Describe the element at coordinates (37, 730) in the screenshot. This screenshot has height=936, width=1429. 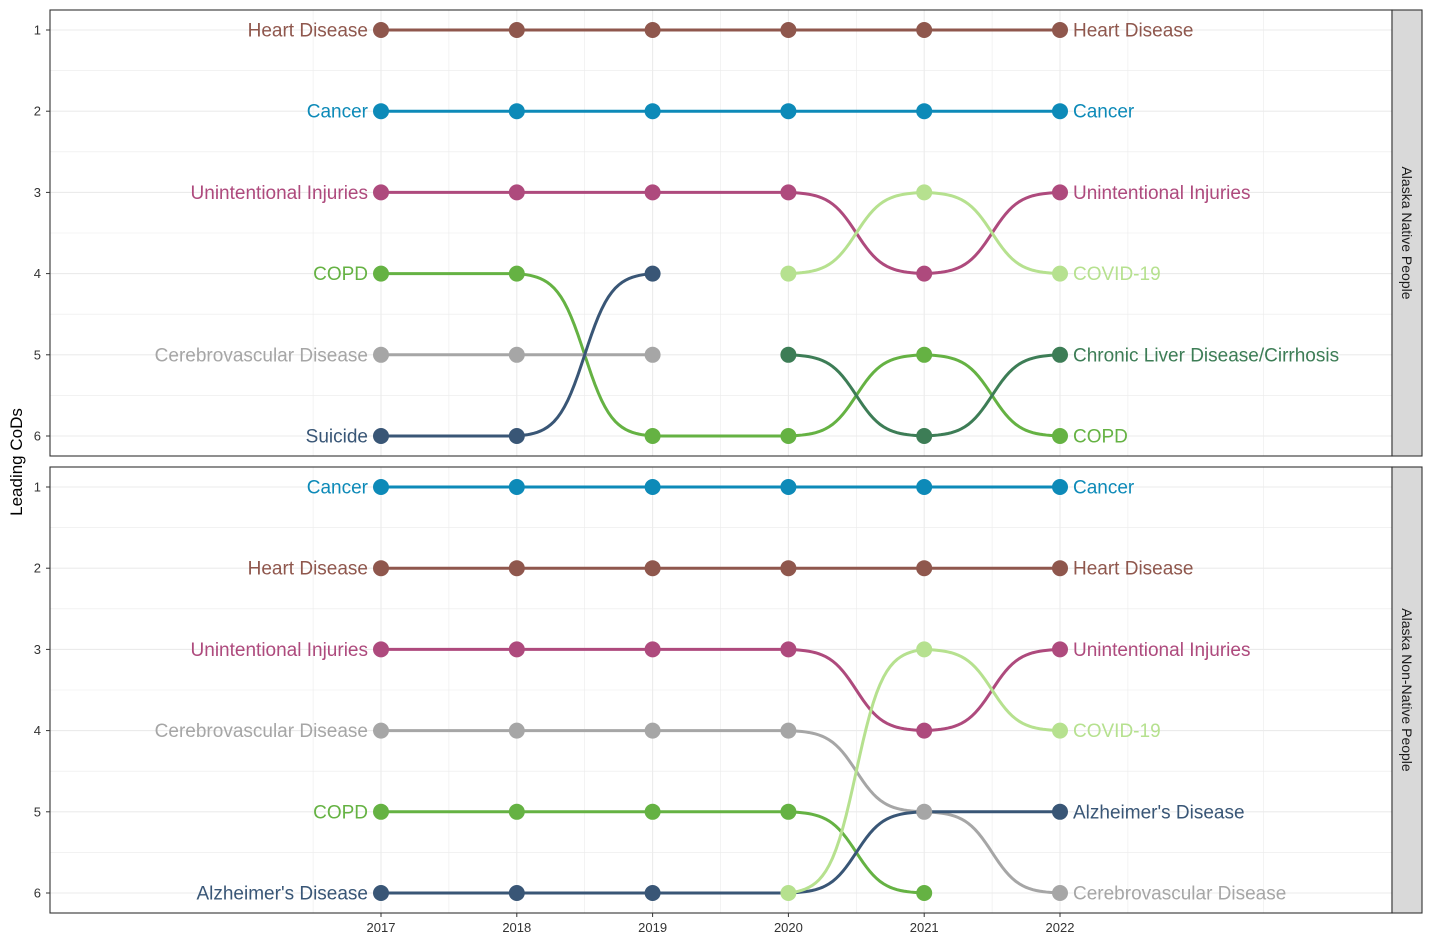
I see `y-tick-label: 4` at that location.